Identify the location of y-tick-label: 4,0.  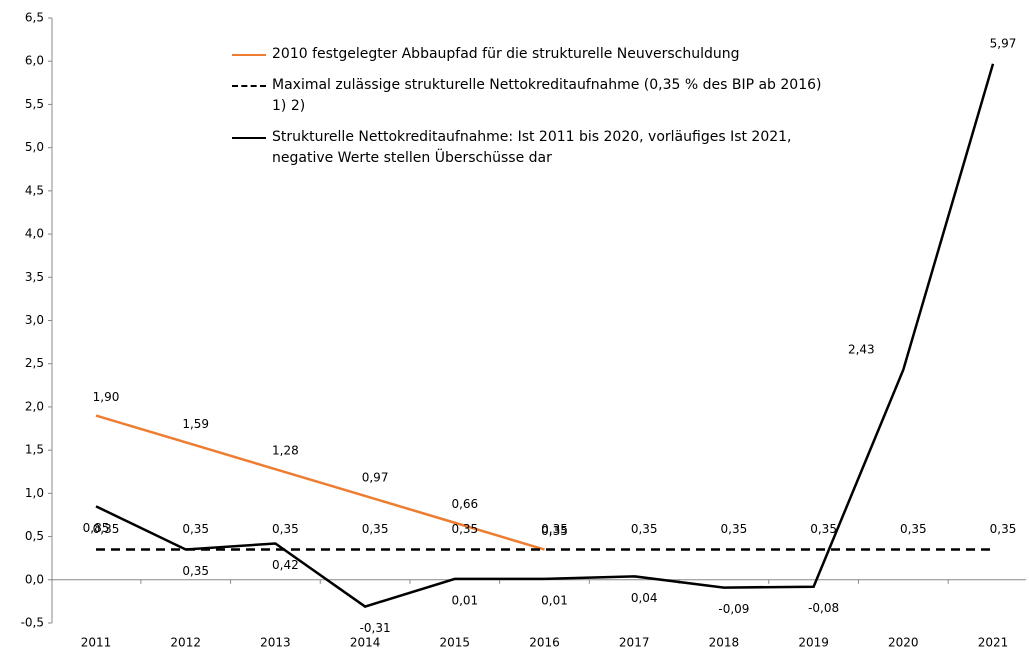
(34, 234).